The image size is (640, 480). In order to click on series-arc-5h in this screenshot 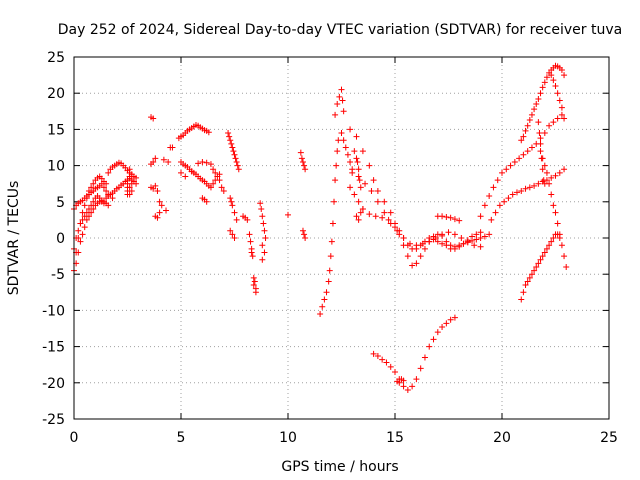, I will do `click(193, 132)`.